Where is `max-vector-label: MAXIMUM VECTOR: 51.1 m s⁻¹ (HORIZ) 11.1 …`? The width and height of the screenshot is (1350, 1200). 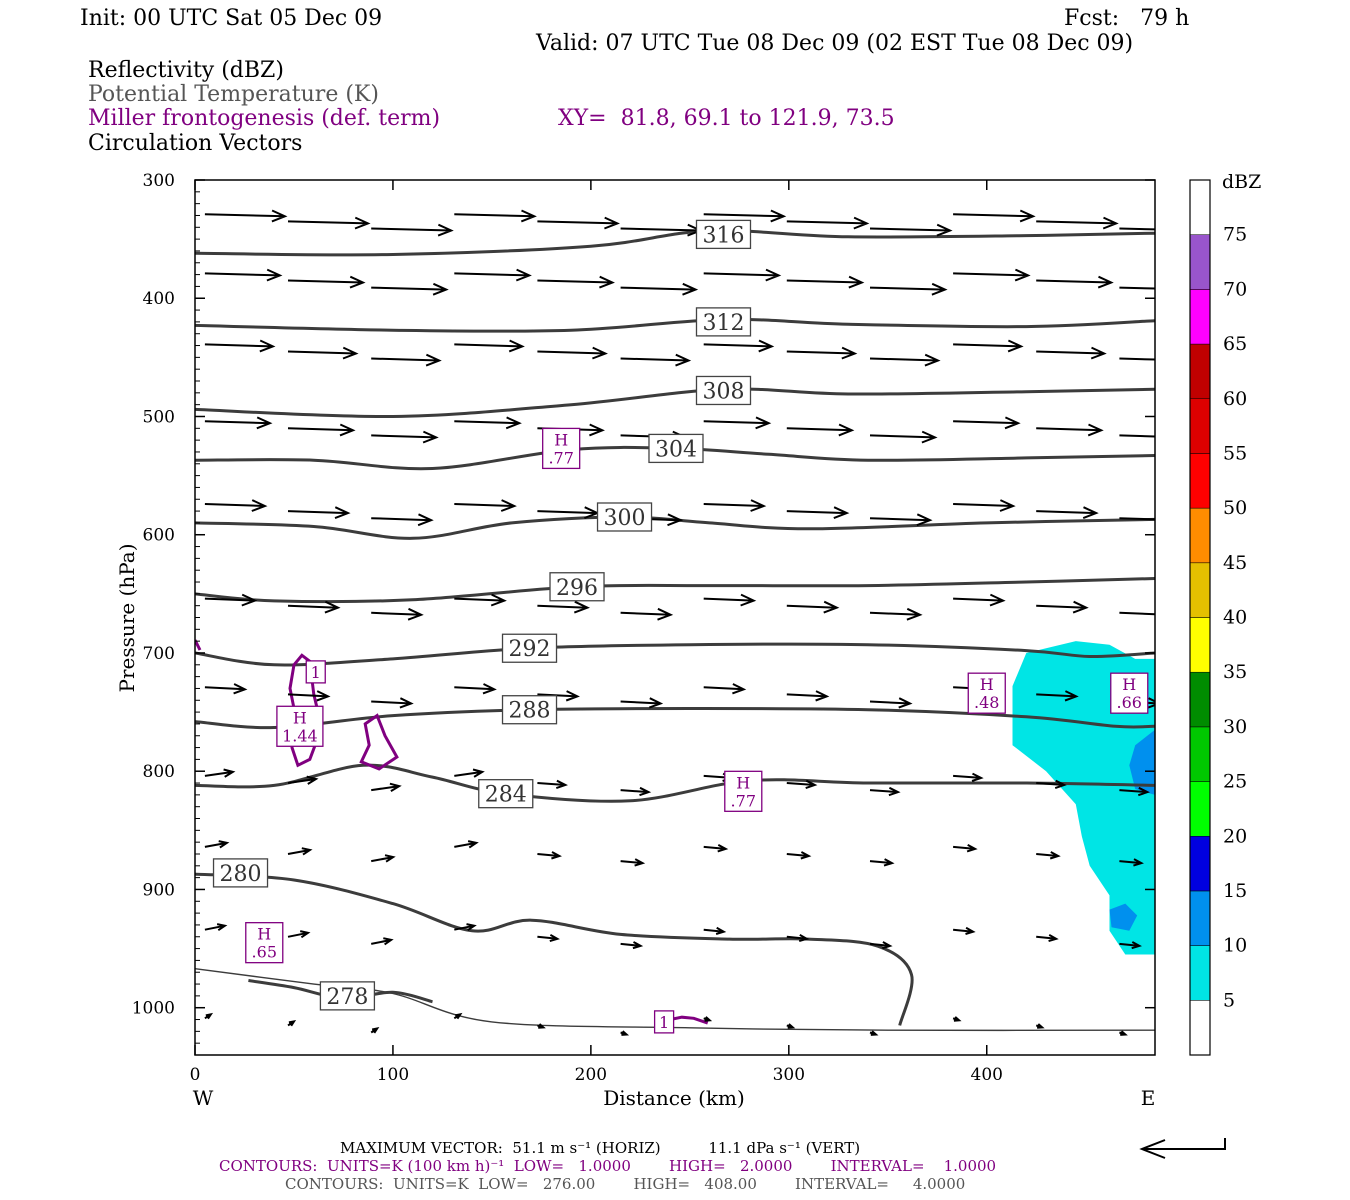 max-vector-label: MAXIMUM VECTOR: 51.1 m s⁻¹ (HORIZ) 11.1 … is located at coordinates (600, 1148).